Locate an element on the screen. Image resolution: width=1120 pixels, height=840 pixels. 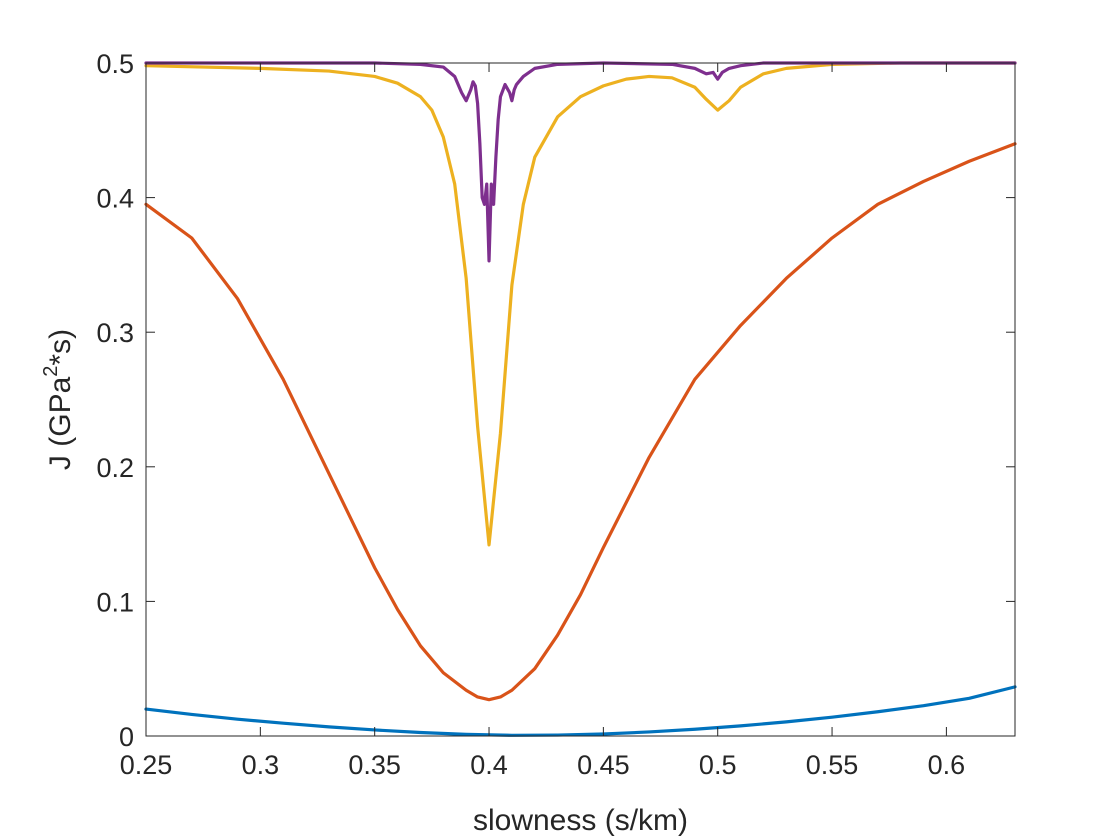
y-tick-label: 0 is located at coordinates (126, 737).